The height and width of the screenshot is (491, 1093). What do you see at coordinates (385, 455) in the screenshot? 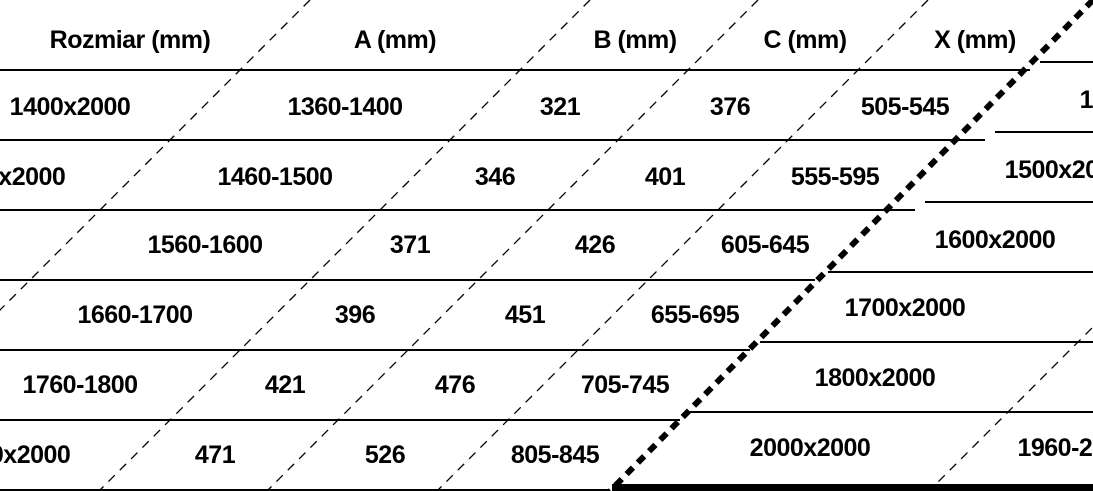
I see `table-cell: 526` at bounding box center [385, 455].